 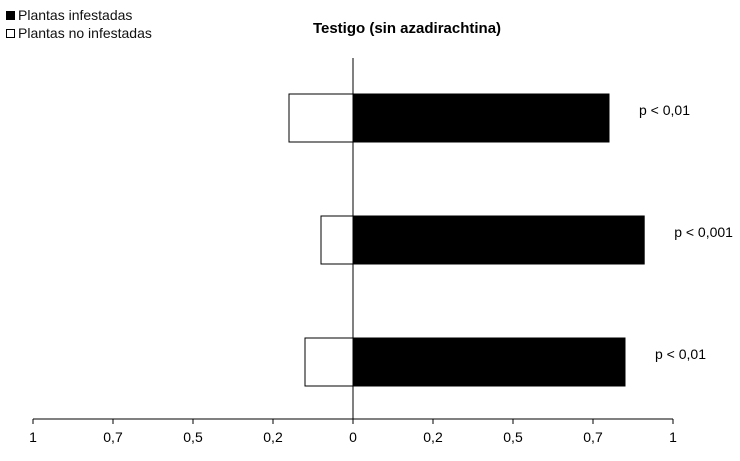 I want to click on legend: Plantas infestadas Plantas no infestadas, so click(x=79, y=24).